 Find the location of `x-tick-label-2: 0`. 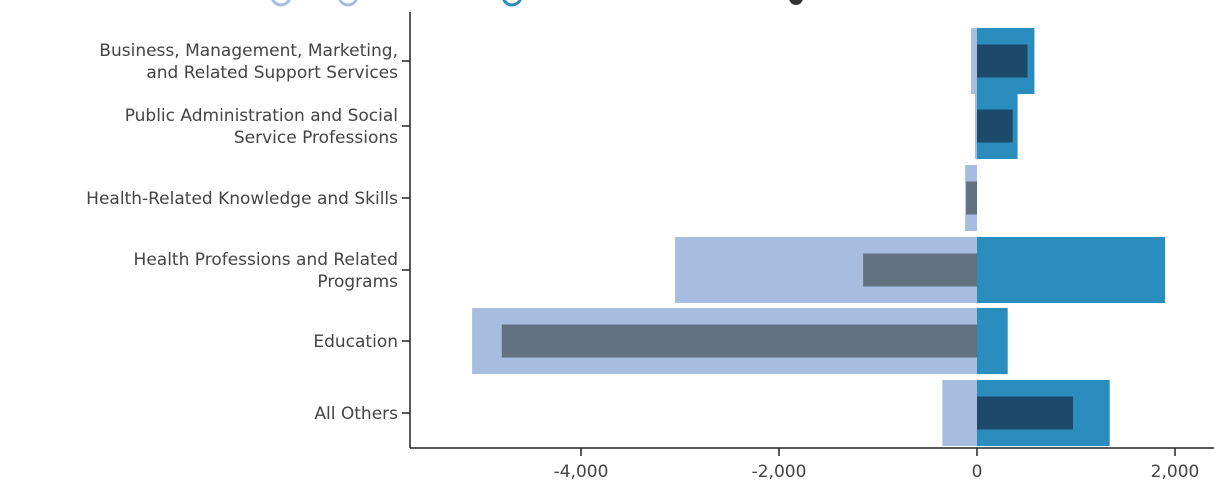

x-tick-label-2: 0 is located at coordinates (977, 472).